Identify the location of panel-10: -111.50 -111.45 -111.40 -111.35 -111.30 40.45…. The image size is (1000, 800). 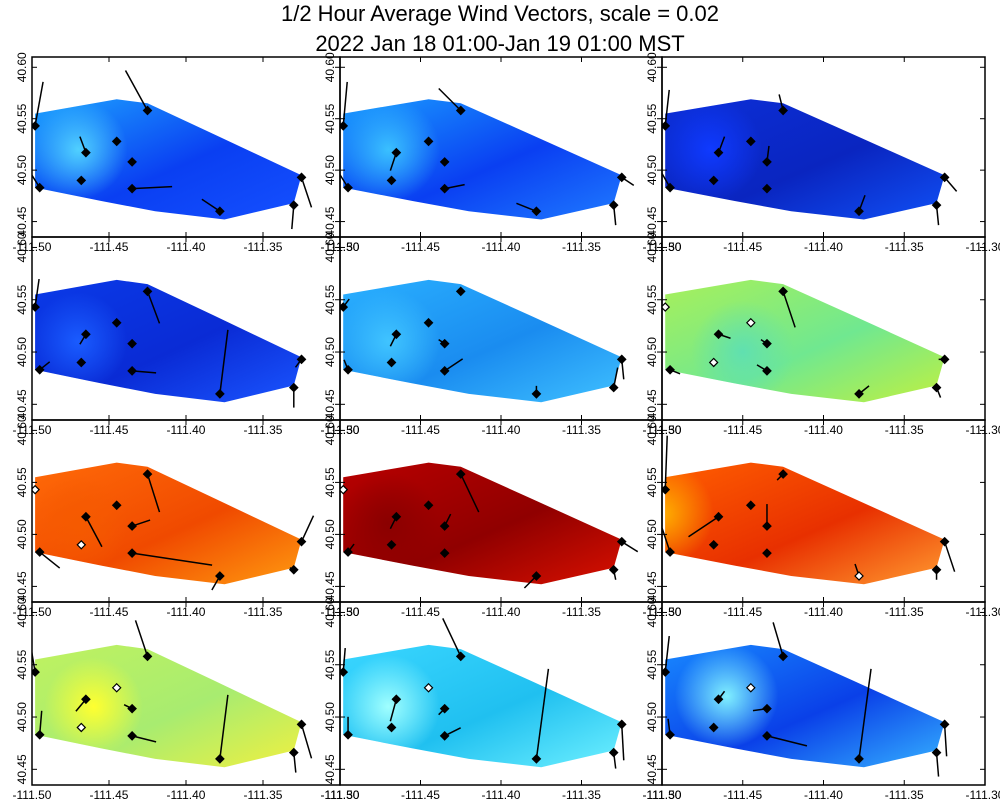
(186, 698).